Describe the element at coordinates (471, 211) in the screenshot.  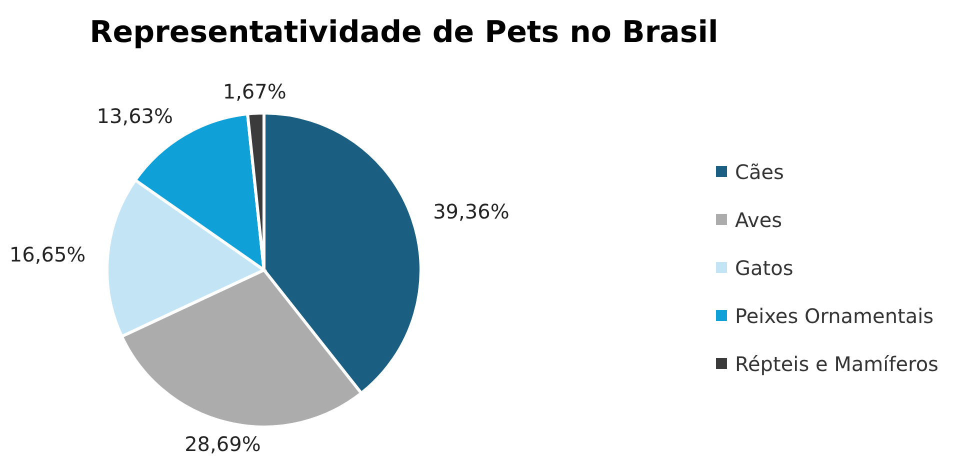
I see `data-label: 39,36%` at that location.